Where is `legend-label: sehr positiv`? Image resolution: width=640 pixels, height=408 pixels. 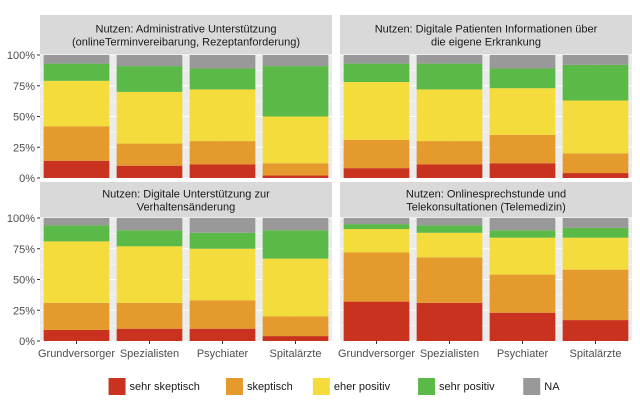 legend-label: sehr positiv is located at coordinates (467, 387).